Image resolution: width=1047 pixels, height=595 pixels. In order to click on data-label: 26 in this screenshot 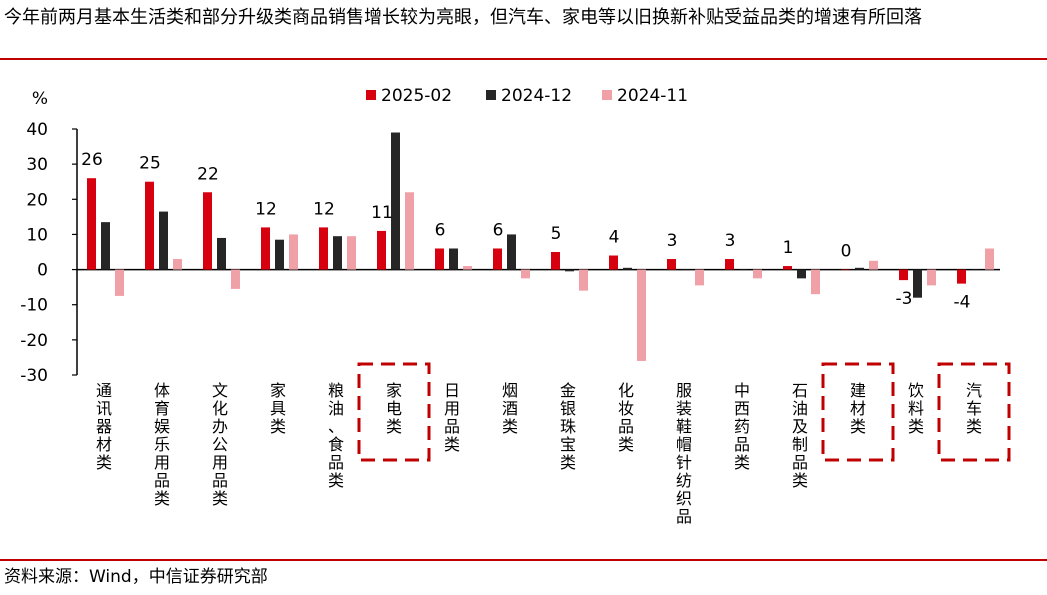, I will do `click(92, 160)`.